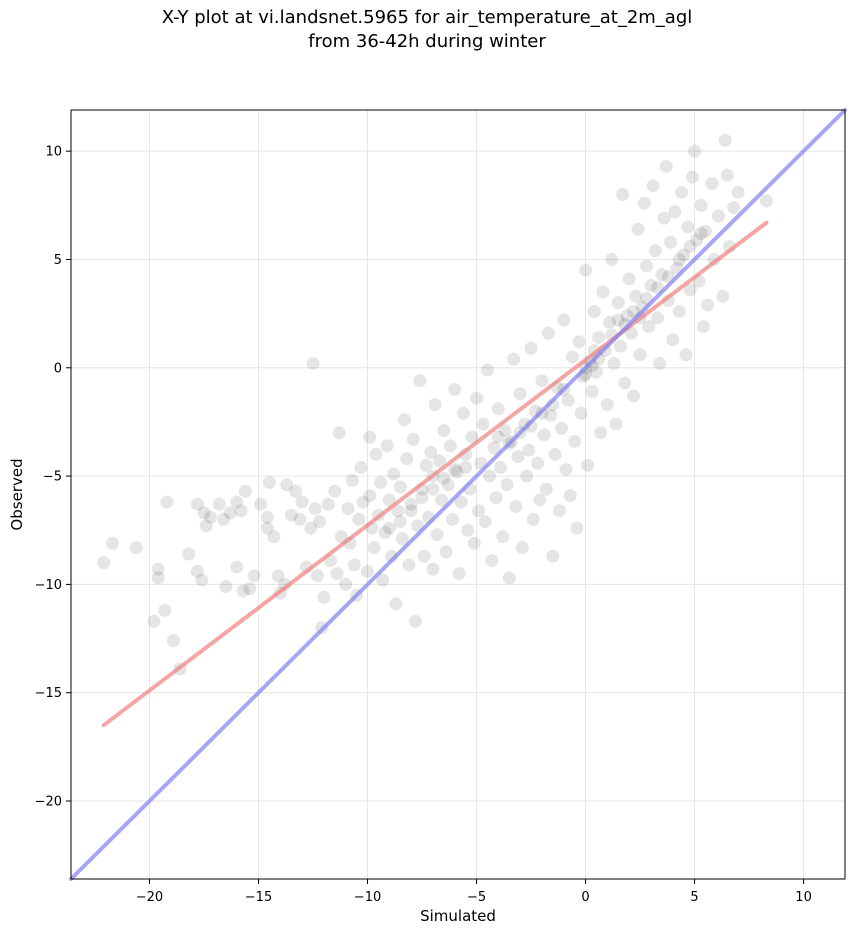  Describe the element at coordinates (53, 152) in the screenshot. I see `y-tick-label: 10` at that location.